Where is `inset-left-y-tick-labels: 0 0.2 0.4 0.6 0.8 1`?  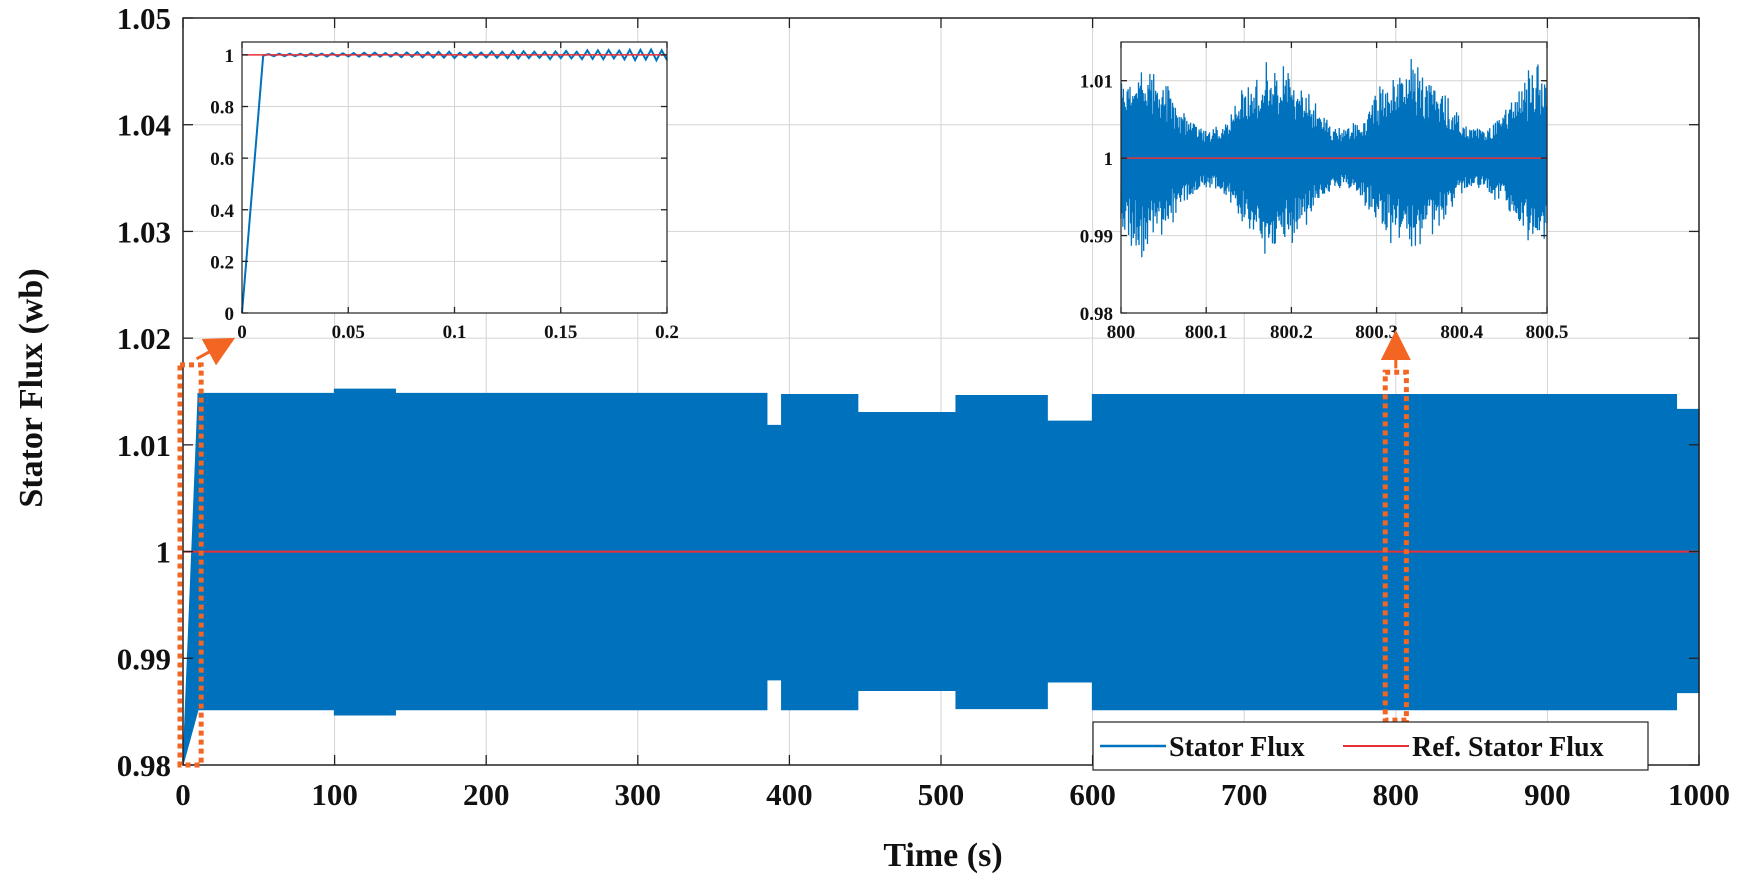
inset-left-y-tick-labels: 0 0.2 0.4 0.6 0.8 1 is located at coordinates (222, 185).